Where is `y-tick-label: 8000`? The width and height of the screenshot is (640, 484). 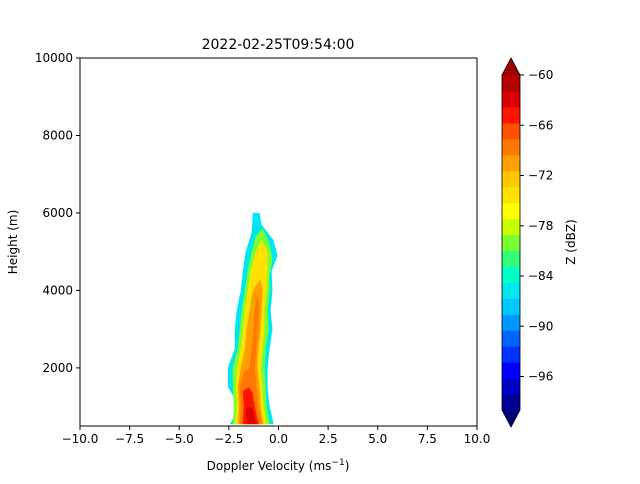 y-tick-label: 8000 is located at coordinates (57, 135).